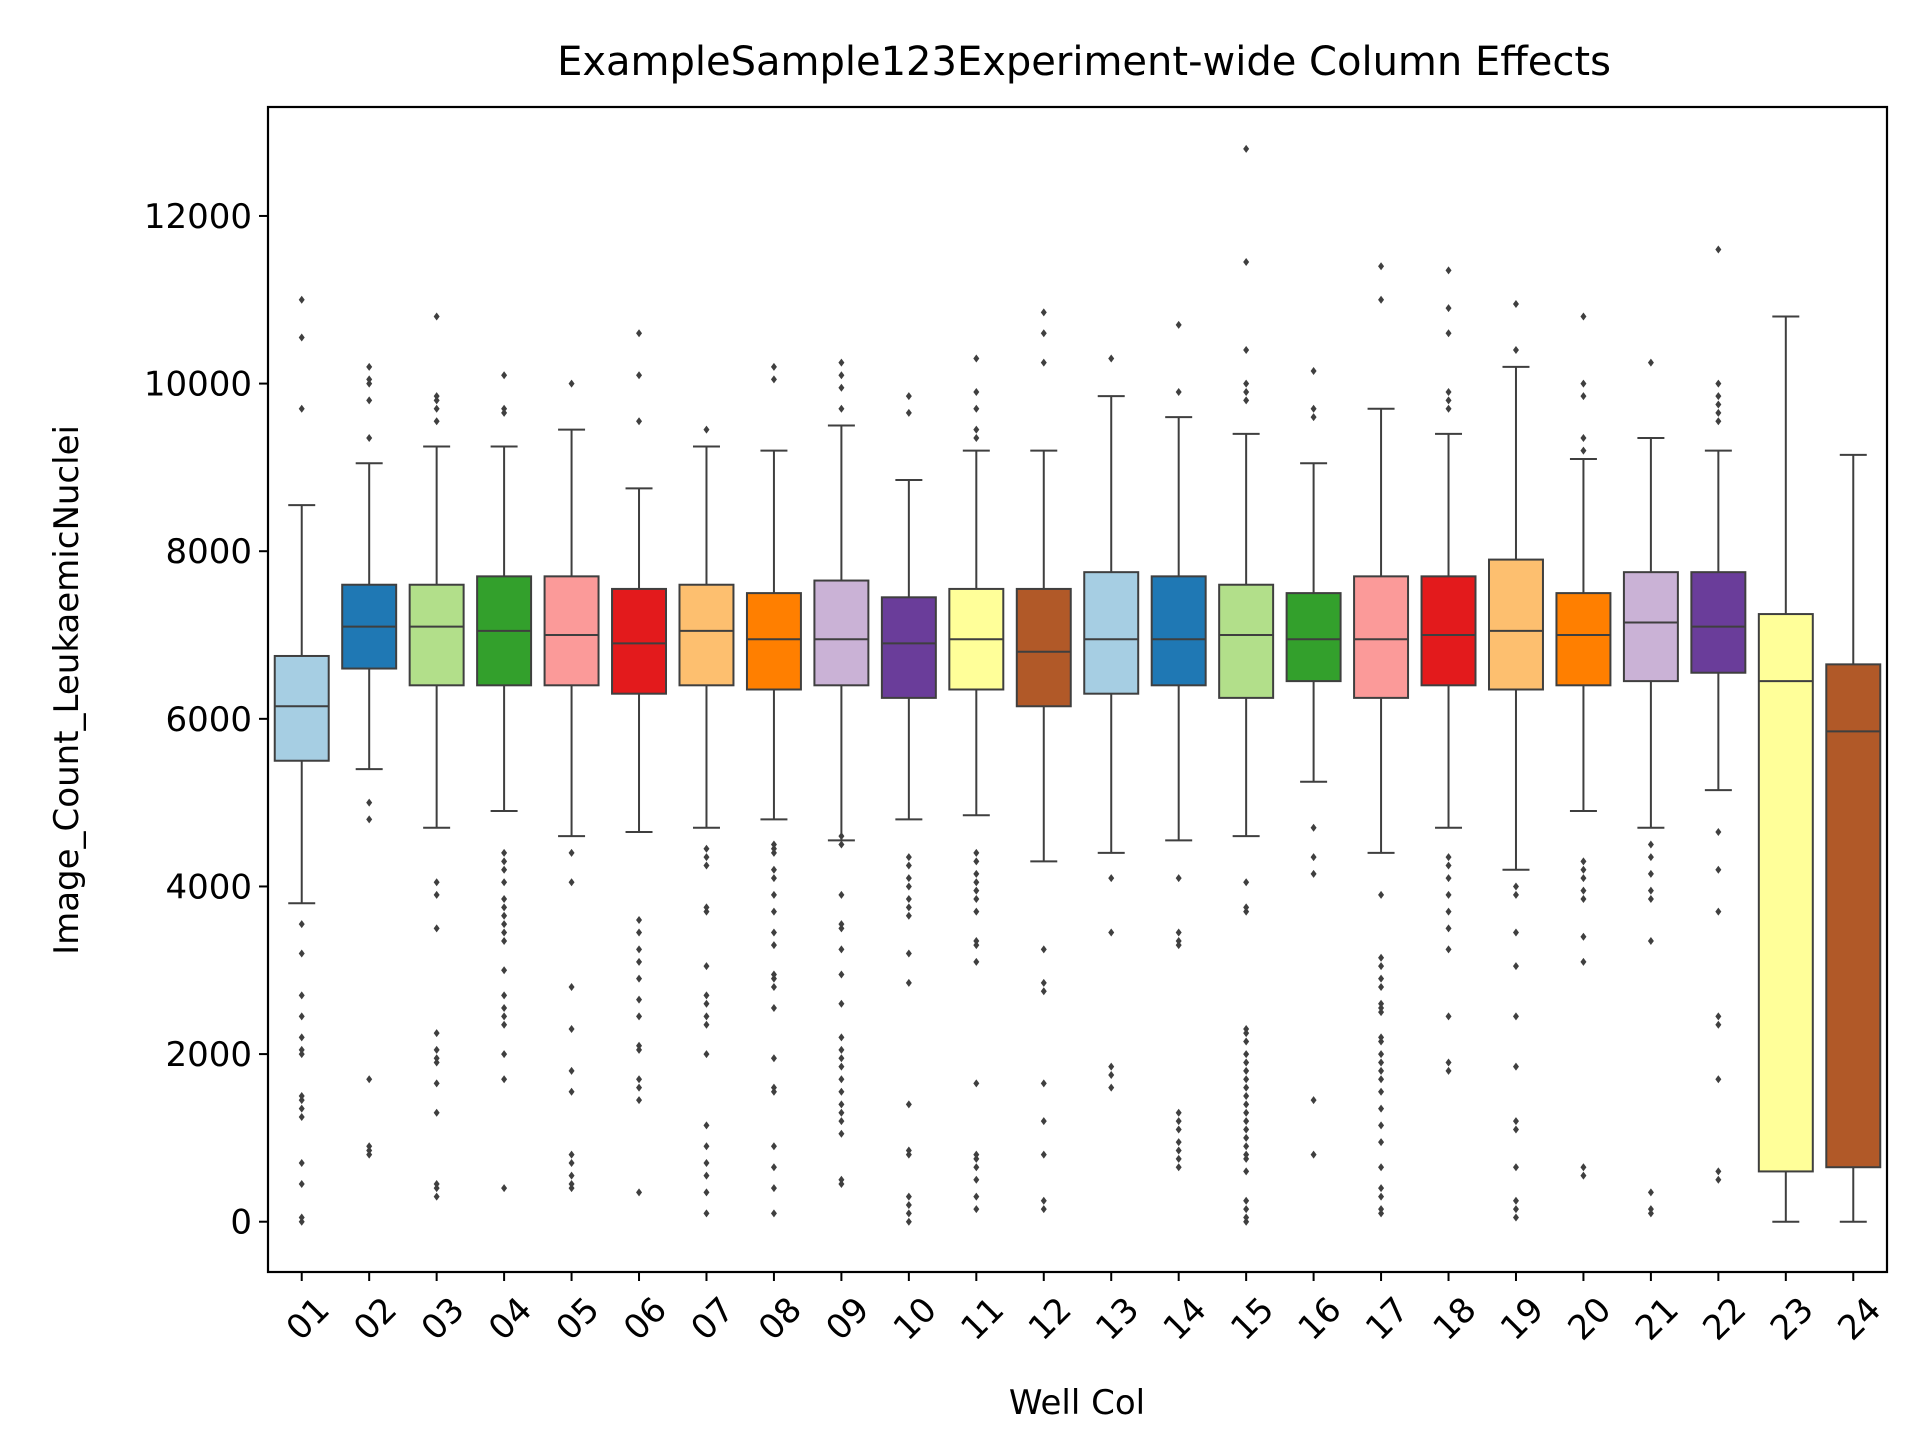 Image resolution: width=1920 pixels, height=1440 pixels. Describe the element at coordinates (241, 1223) in the screenshot. I see `y-tick-label: 0` at that location.